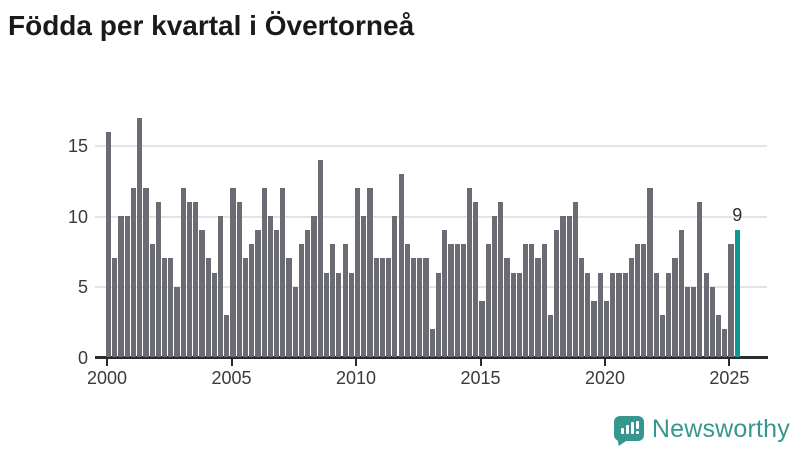 The height and width of the screenshot is (450, 800). What do you see at coordinates (480, 378) in the screenshot?
I see `x-axis-label: 2015` at bounding box center [480, 378].